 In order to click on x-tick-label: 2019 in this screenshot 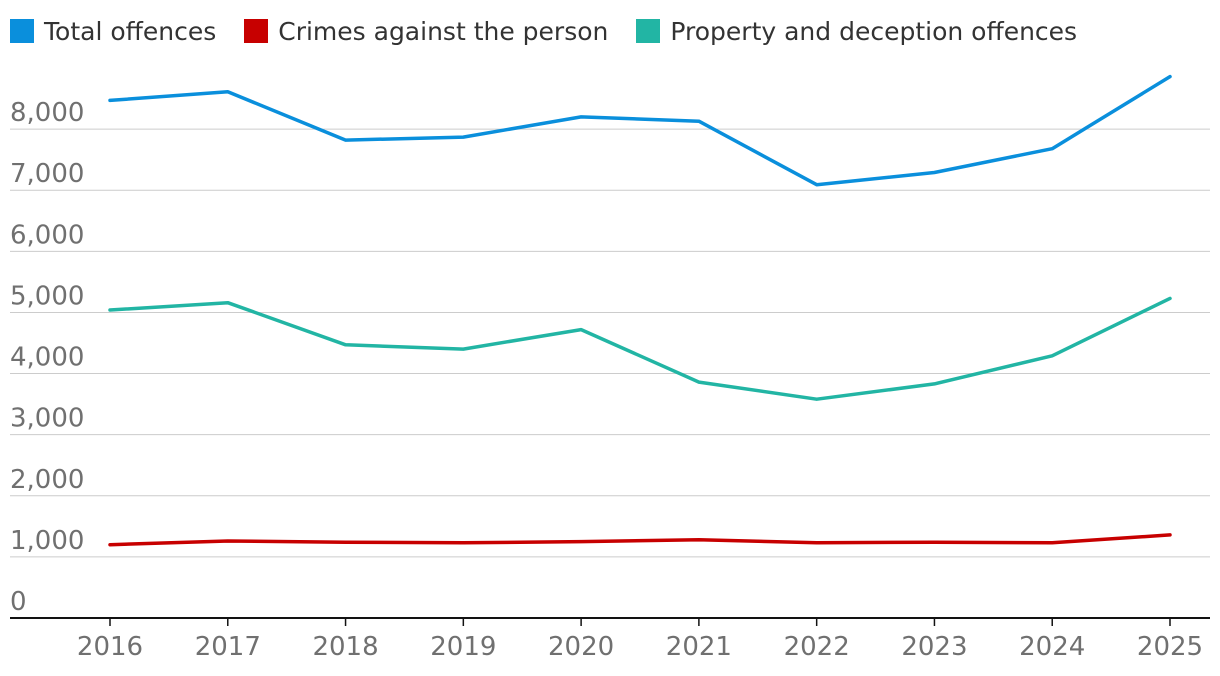, I will do `click(463, 647)`.